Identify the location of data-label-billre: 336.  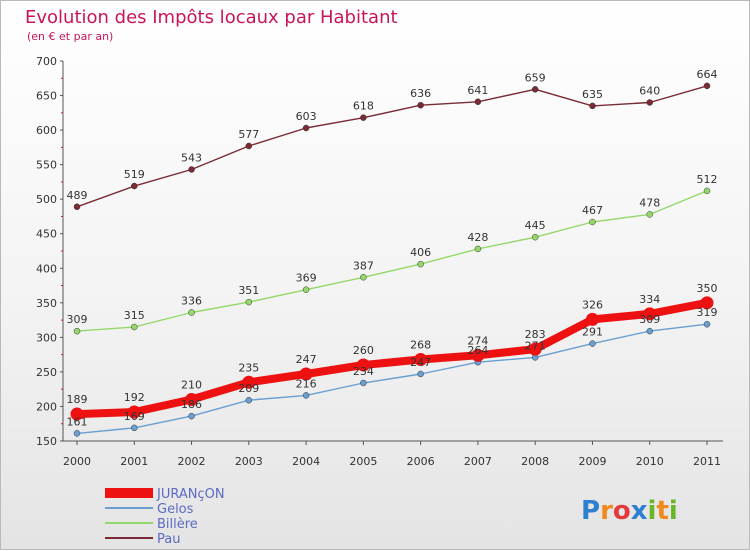
(191, 300).